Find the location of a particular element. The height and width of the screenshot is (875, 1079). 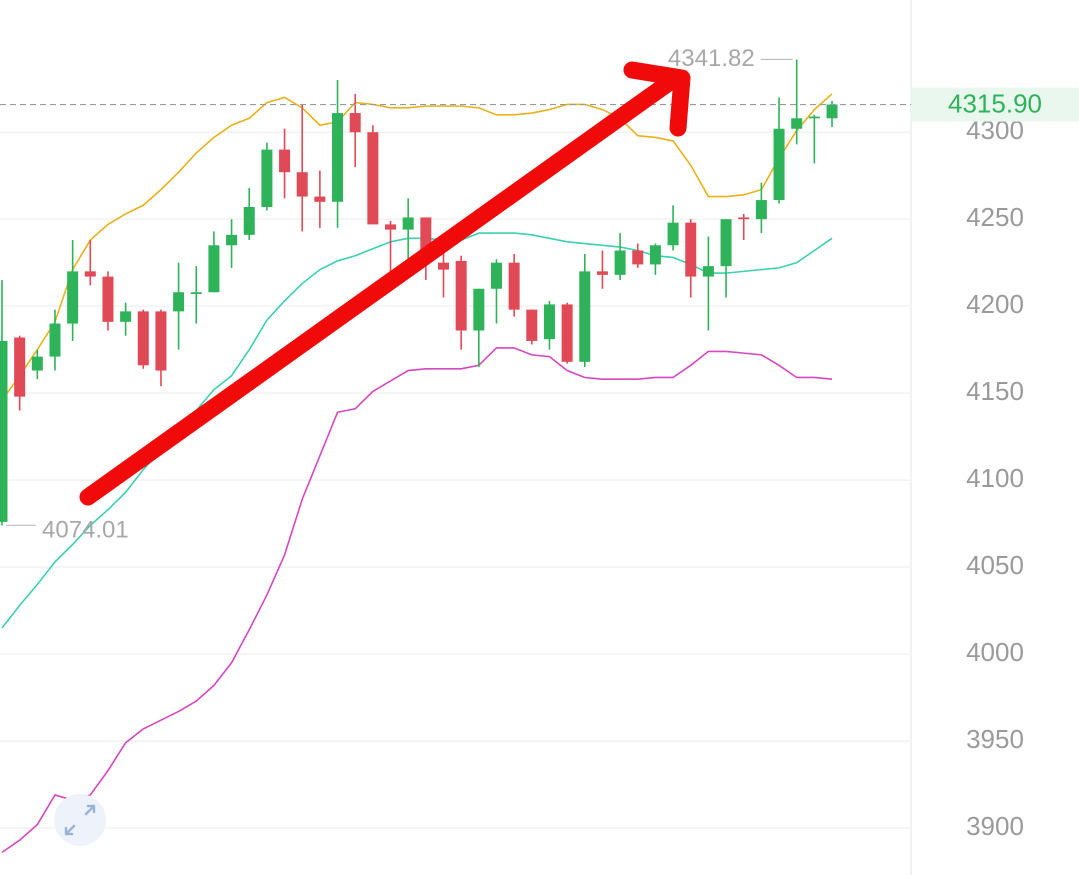

y-tick-label: 4000 is located at coordinates (995, 652).